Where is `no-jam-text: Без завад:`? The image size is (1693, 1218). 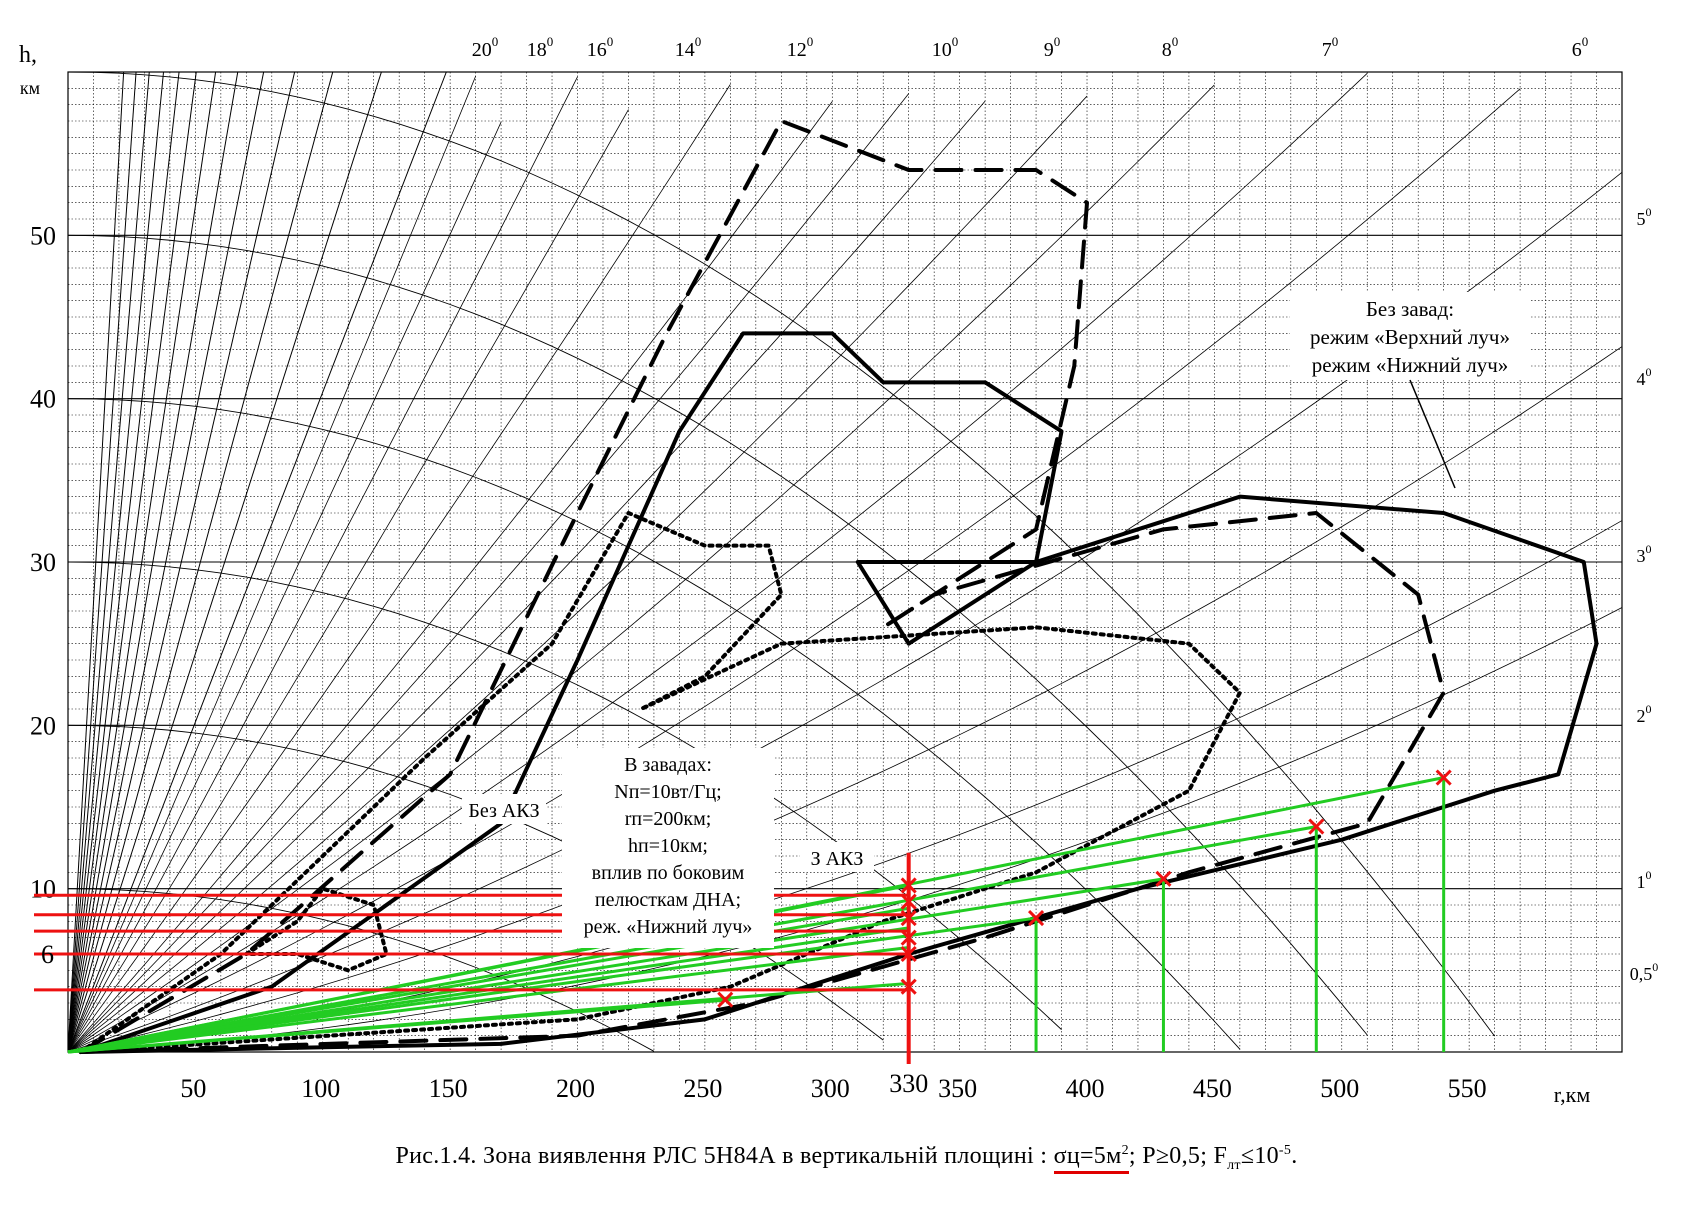 no-jam-text: Без завад: is located at coordinates (1410, 309).